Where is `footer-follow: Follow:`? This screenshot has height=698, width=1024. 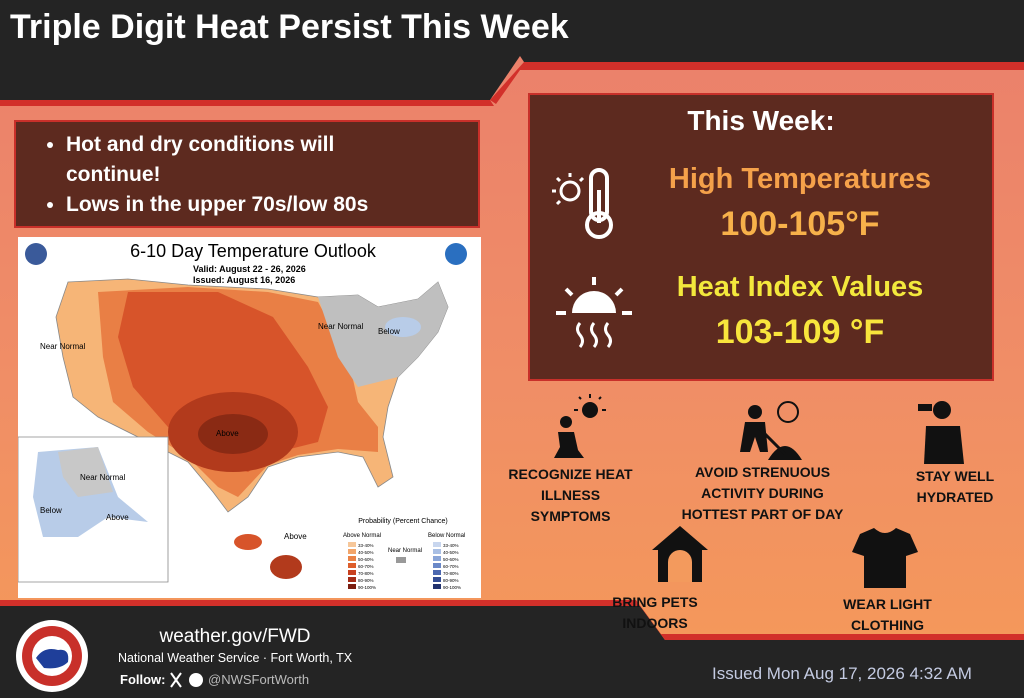
footer-follow: Follow: is located at coordinates (143, 679).